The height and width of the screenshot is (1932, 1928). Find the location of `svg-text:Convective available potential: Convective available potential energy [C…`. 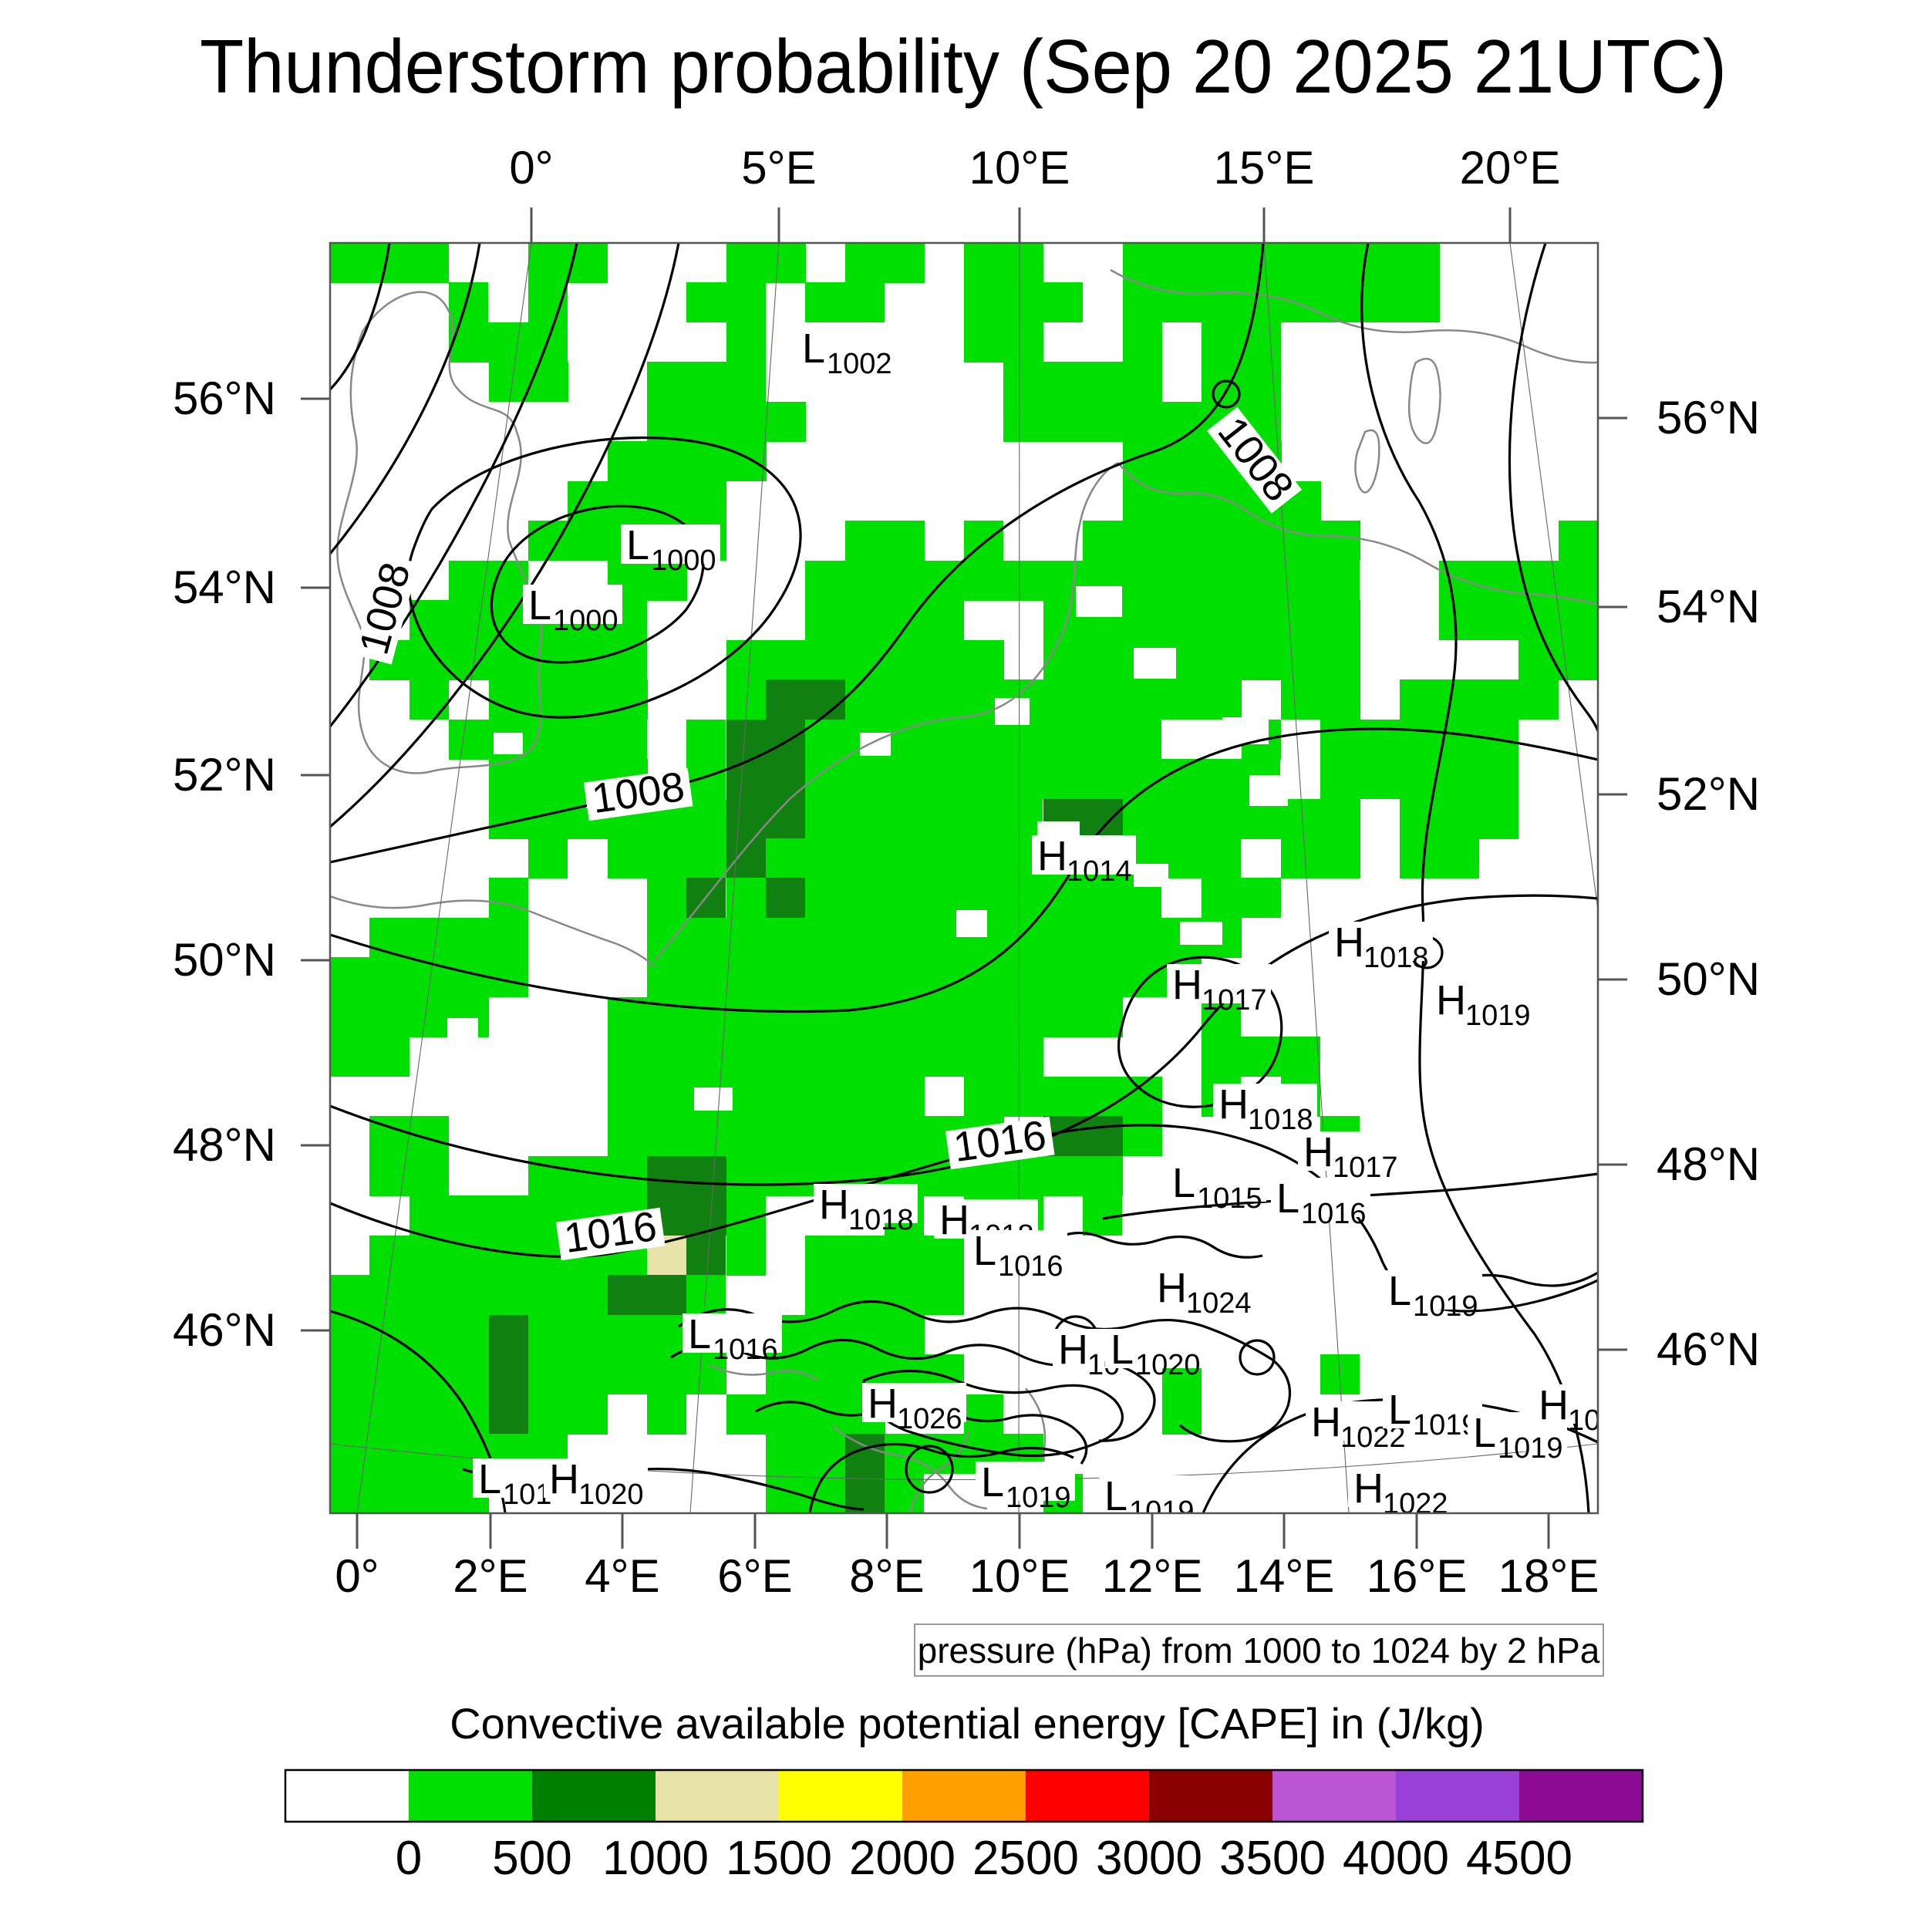

svg-text:Convective available potential: Convective available potential energy [C… is located at coordinates (968, 1723).